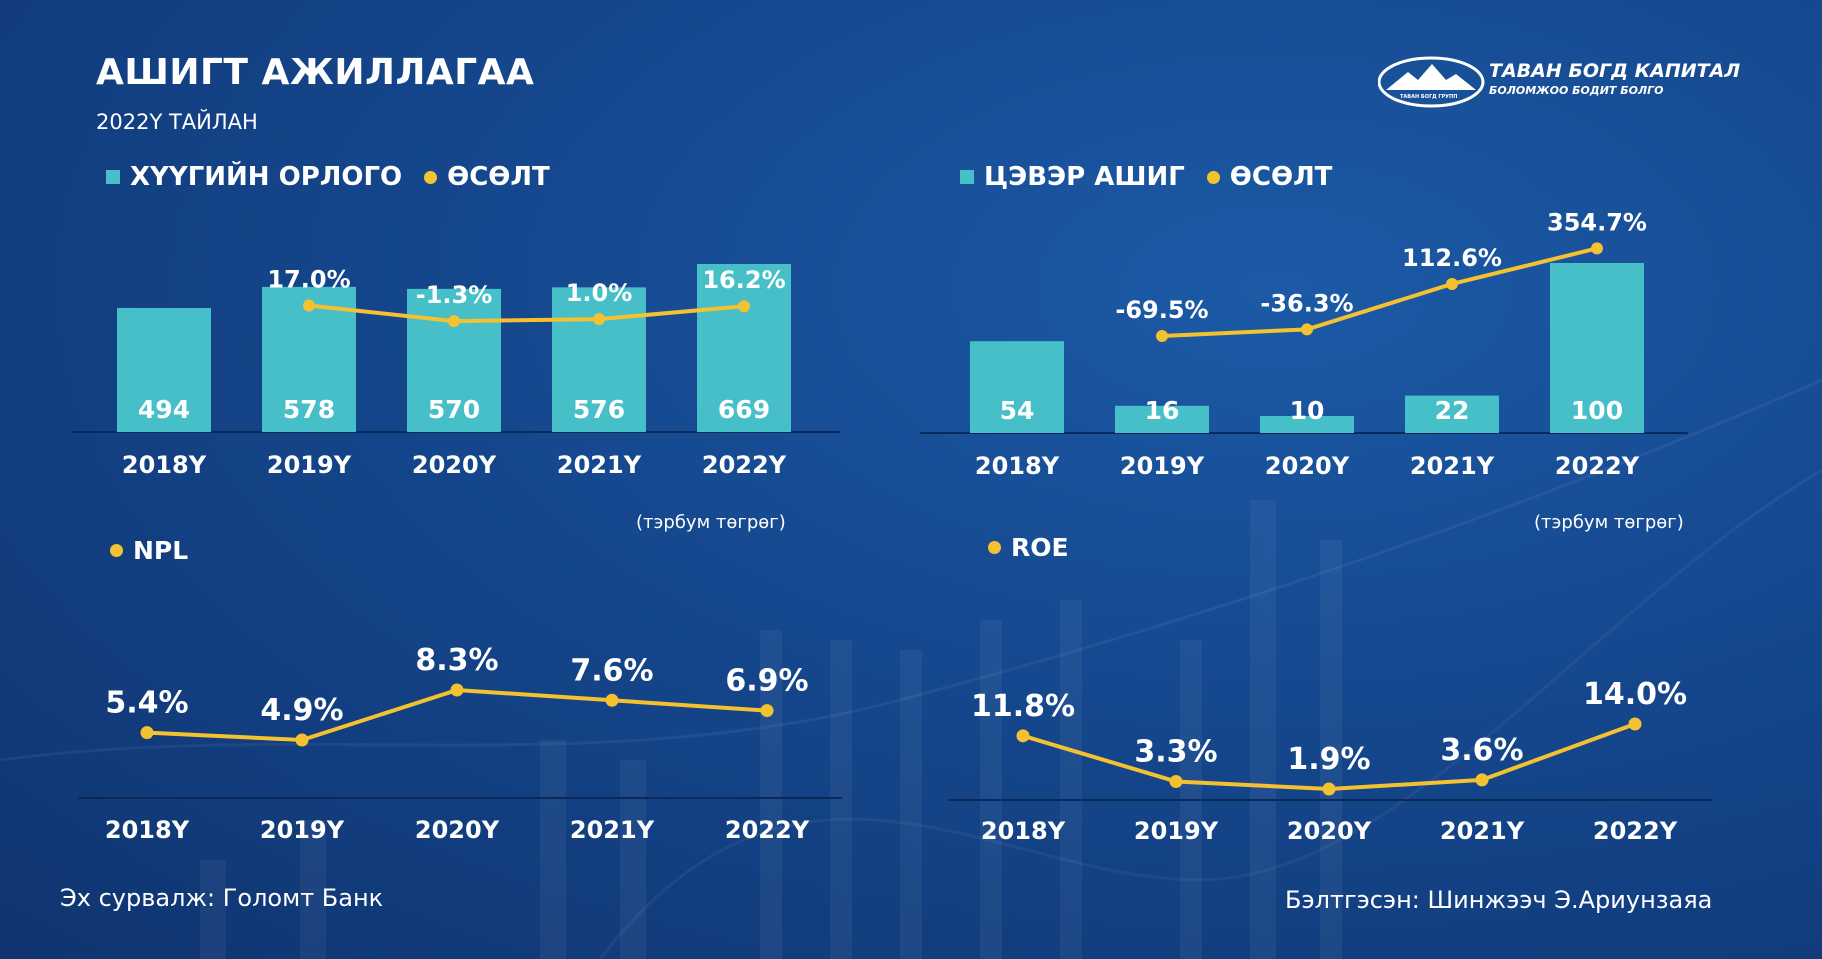 The height and width of the screenshot is (959, 1822). I want to click on growth-label: -69.5%, so click(1161, 310).